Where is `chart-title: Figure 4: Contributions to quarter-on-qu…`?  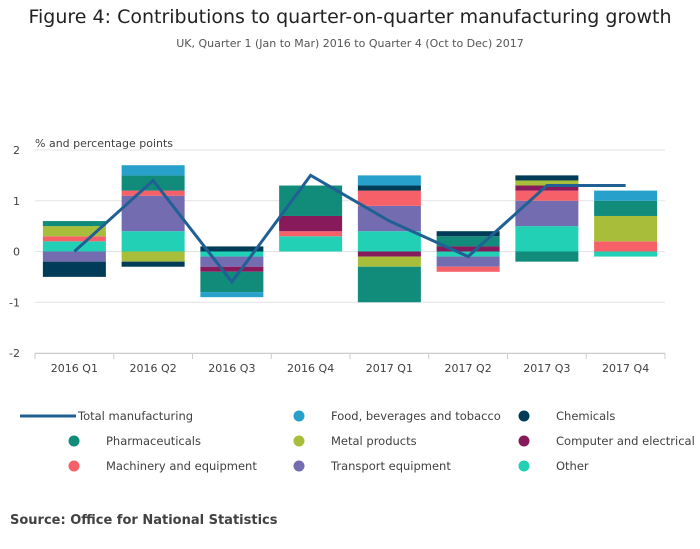 chart-title: Figure 4: Contributions to quarter-on-qu… is located at coordinates (350, 17).